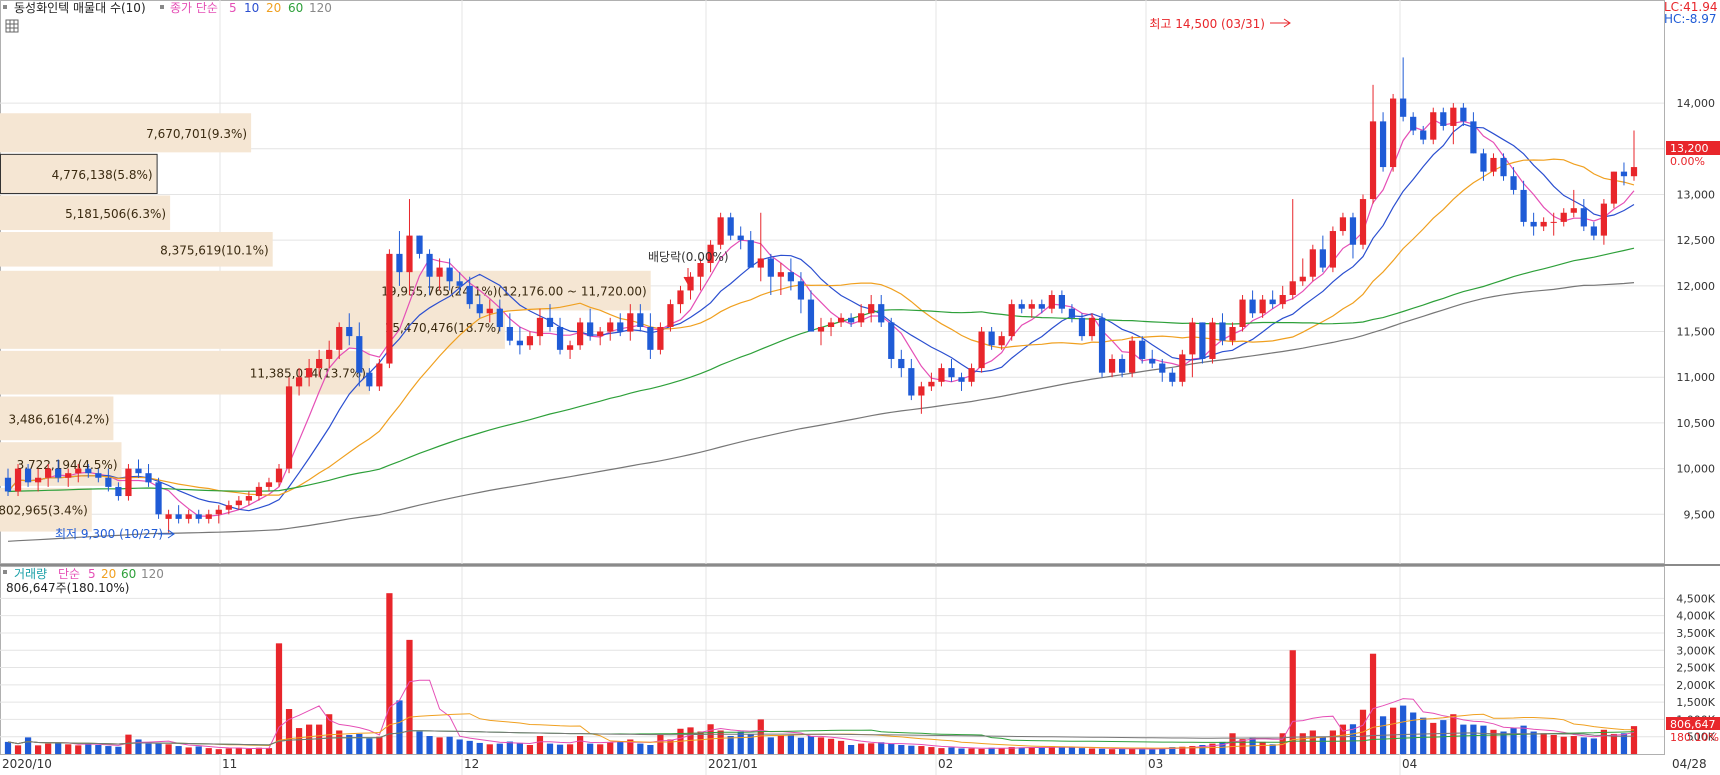 This screenshot has width=1720, height=775. I want to click on price-tick-label: 9,500, so click(1700, 514).